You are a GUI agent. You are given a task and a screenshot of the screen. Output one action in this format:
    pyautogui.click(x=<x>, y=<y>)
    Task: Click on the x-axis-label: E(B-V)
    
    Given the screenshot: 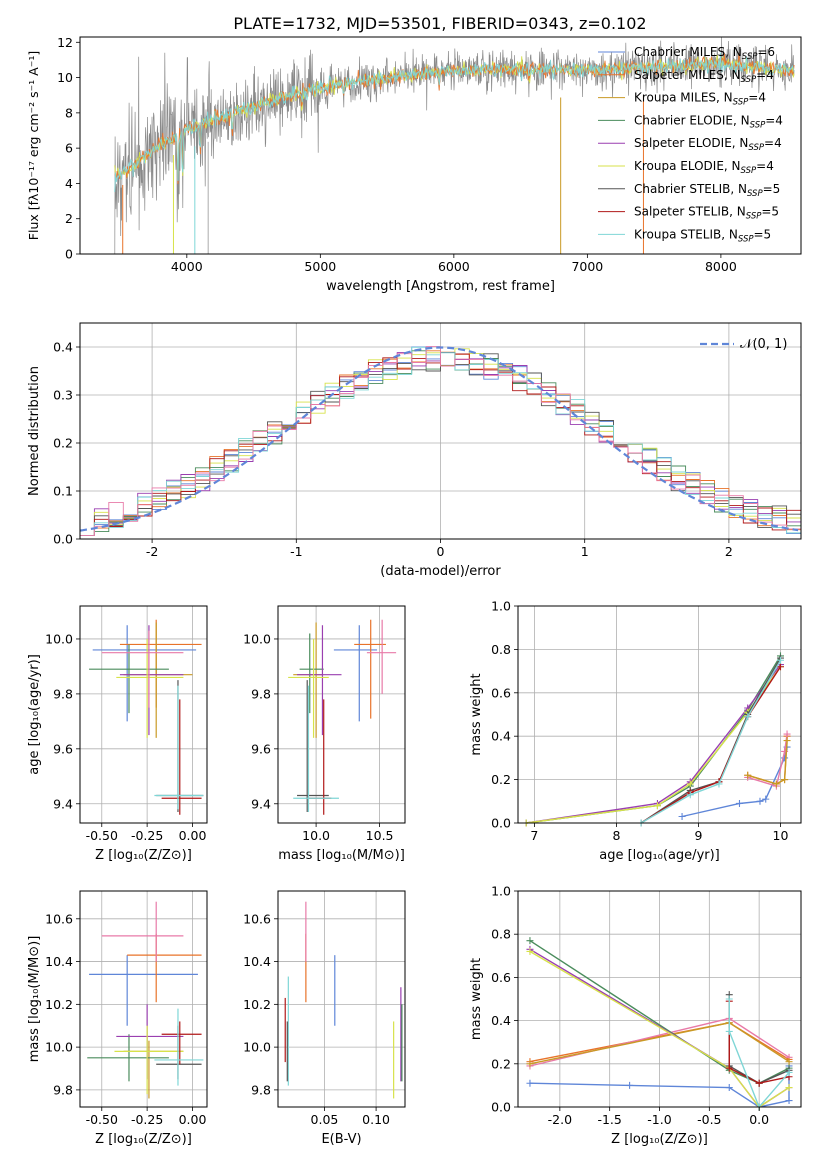 What is the action you would take?
    pyautogui.click(x=341, y=1139)
    